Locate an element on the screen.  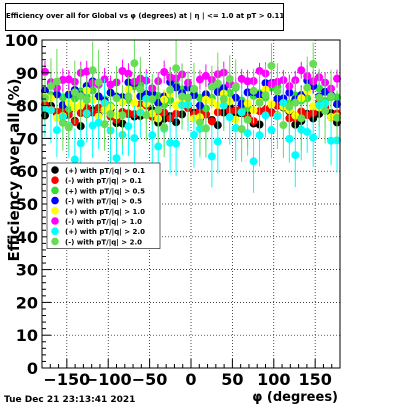
legend-entry-label: (+) with pT/|q| > 2.0 is located at coordinates (105, 232).